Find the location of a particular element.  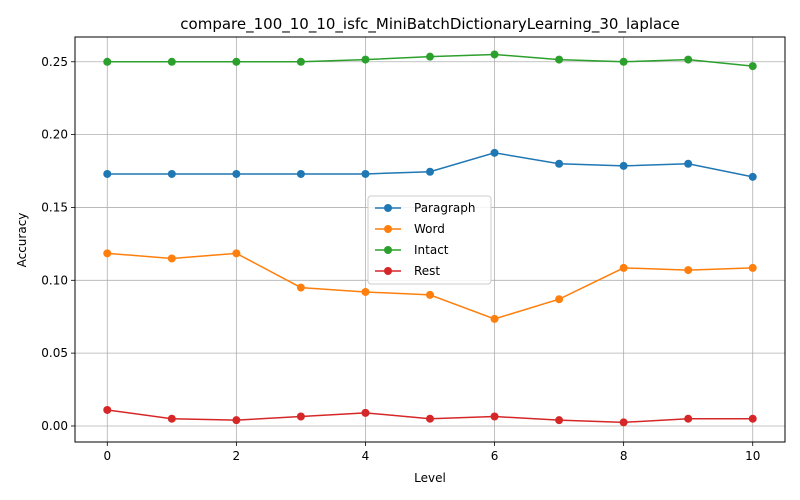

x-tick-label: 0 is located at coordinates (107, 456).